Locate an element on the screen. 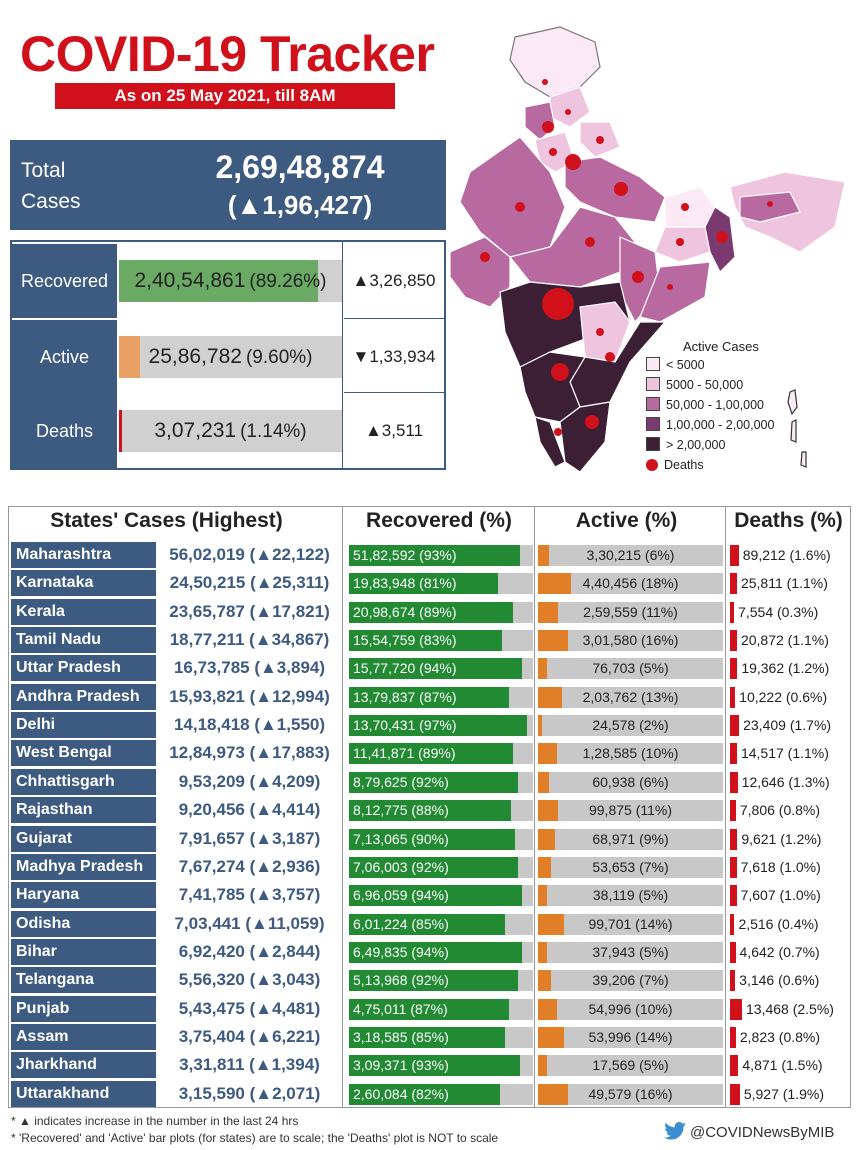 This screenshot has width=860, height=1150. recovered-bar: 15,54,759 (83%) is located at coordinates (441, 641).